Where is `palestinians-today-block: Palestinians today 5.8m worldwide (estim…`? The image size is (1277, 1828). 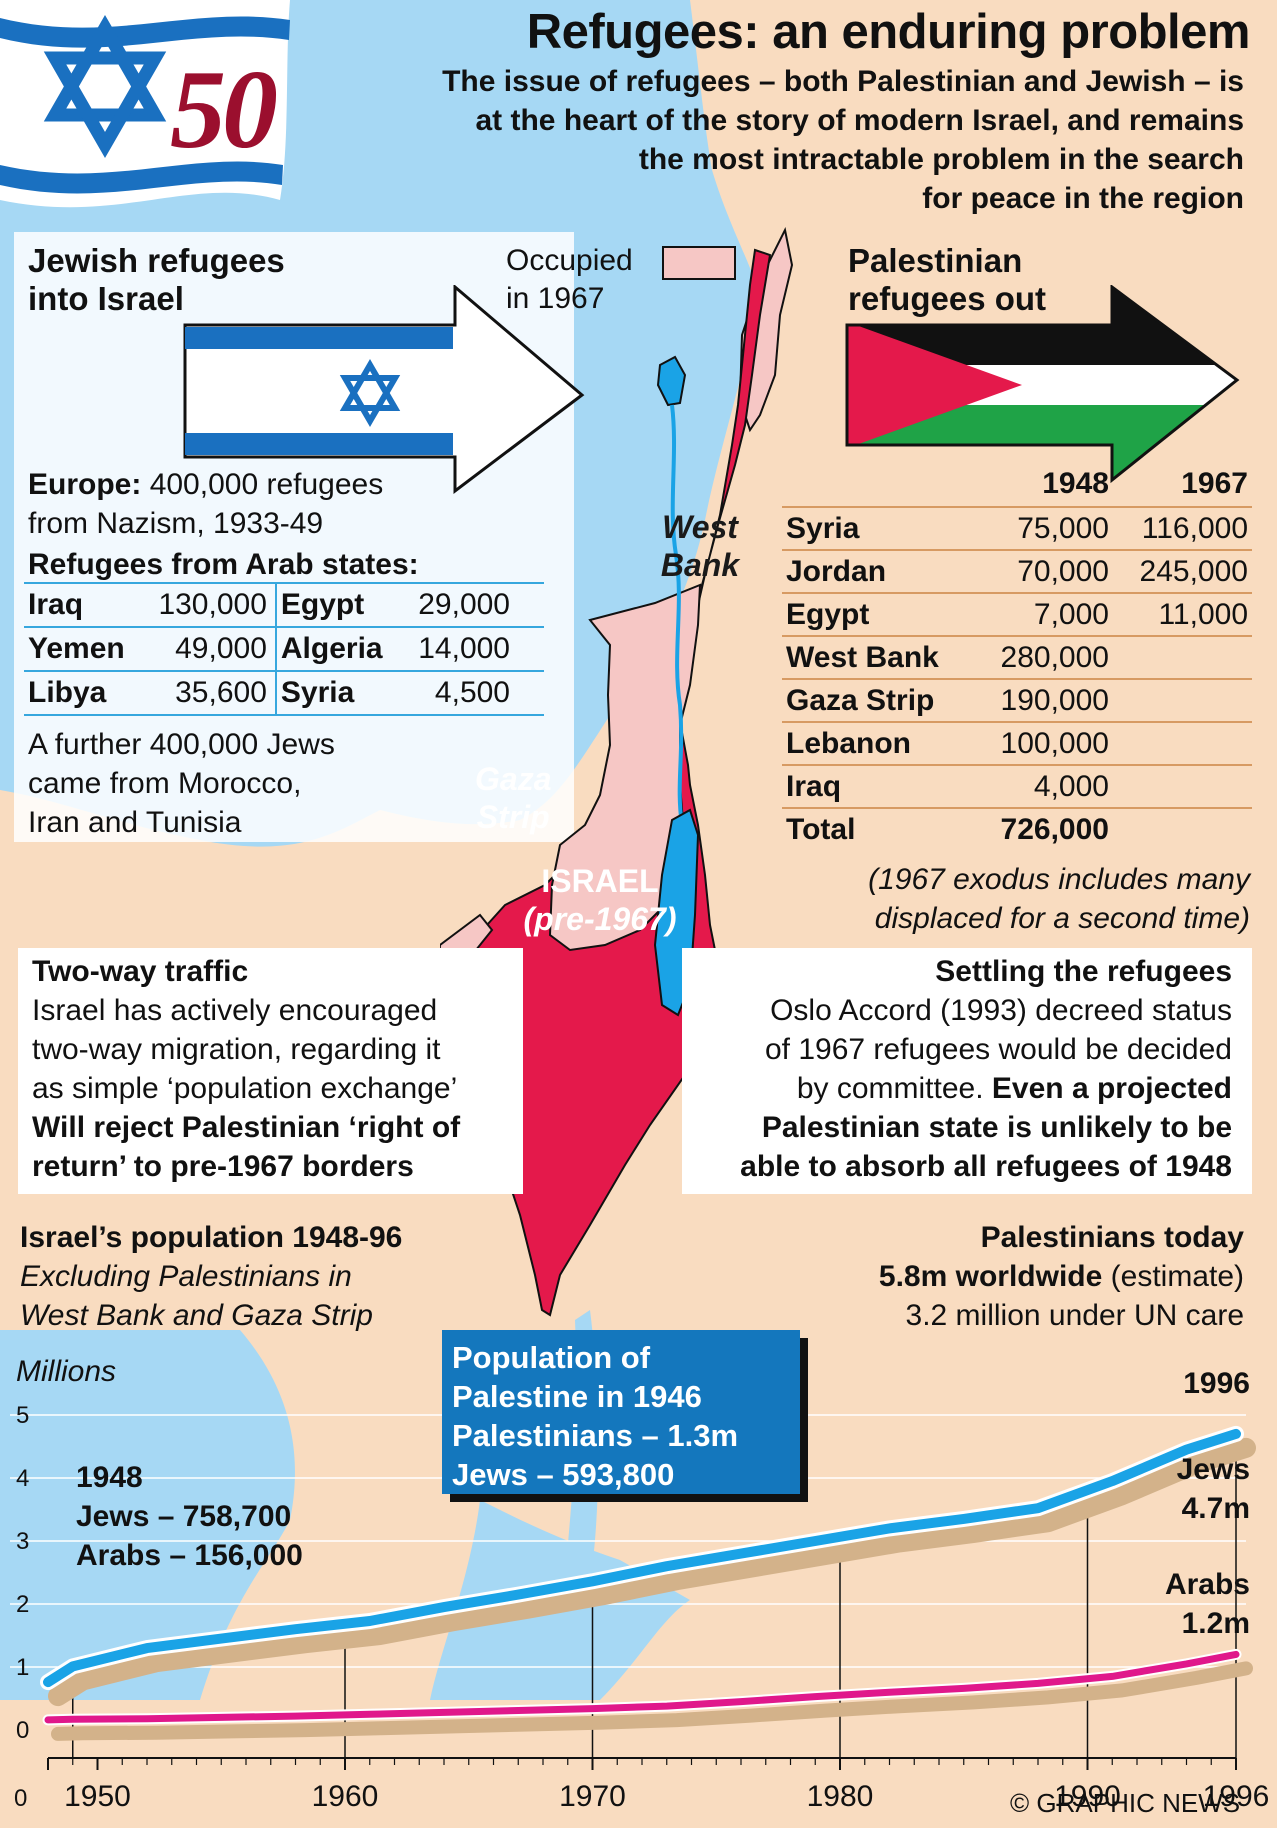
palestinians-today-block: Palestinians today 5.8m worldwide (estim… is located at coordinates (1061, 1276).